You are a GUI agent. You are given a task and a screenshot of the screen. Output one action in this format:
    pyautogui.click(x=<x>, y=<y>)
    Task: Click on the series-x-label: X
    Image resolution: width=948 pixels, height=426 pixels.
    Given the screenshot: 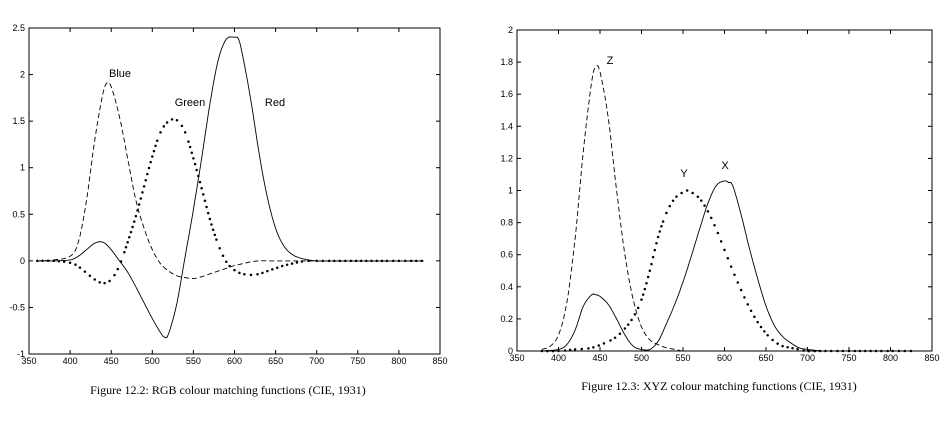 What is the action you would take?
    pyautogui.click(x=725, y=166)
    